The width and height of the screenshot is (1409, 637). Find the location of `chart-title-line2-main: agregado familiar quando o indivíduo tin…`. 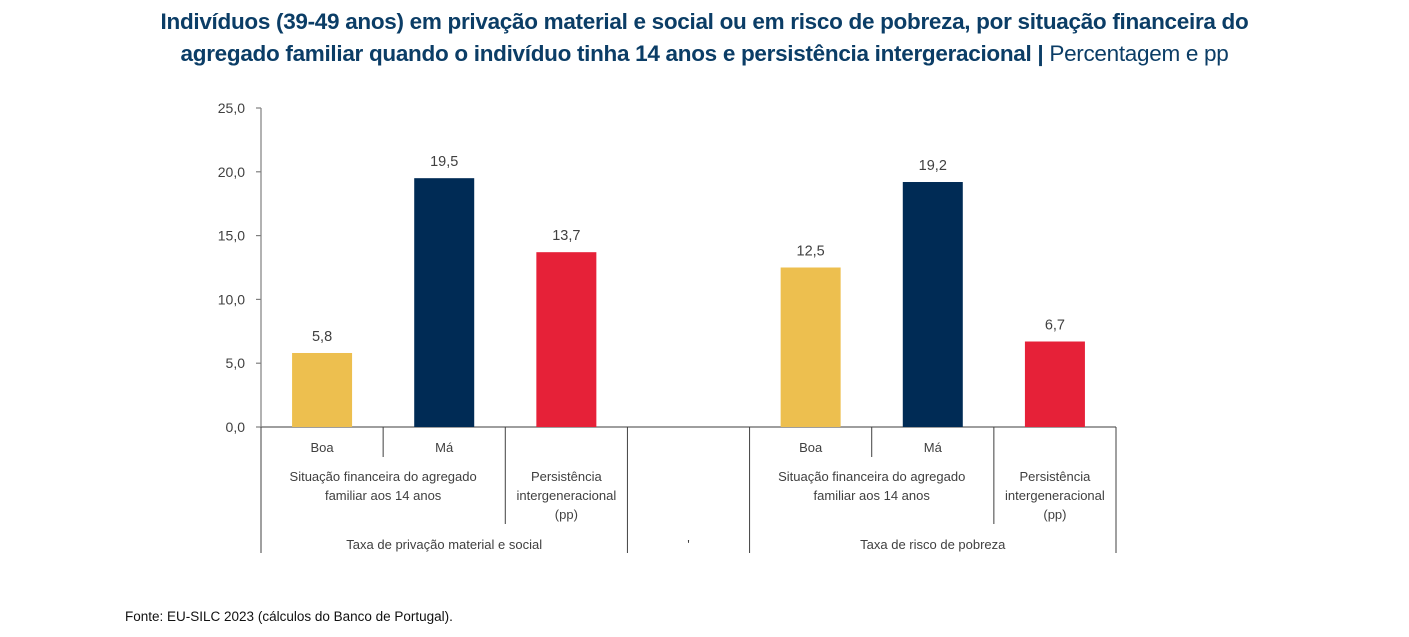

chart-title-line2-main: agregado familiar quando o indivíduo tin… is located at coordinates (606, 53).